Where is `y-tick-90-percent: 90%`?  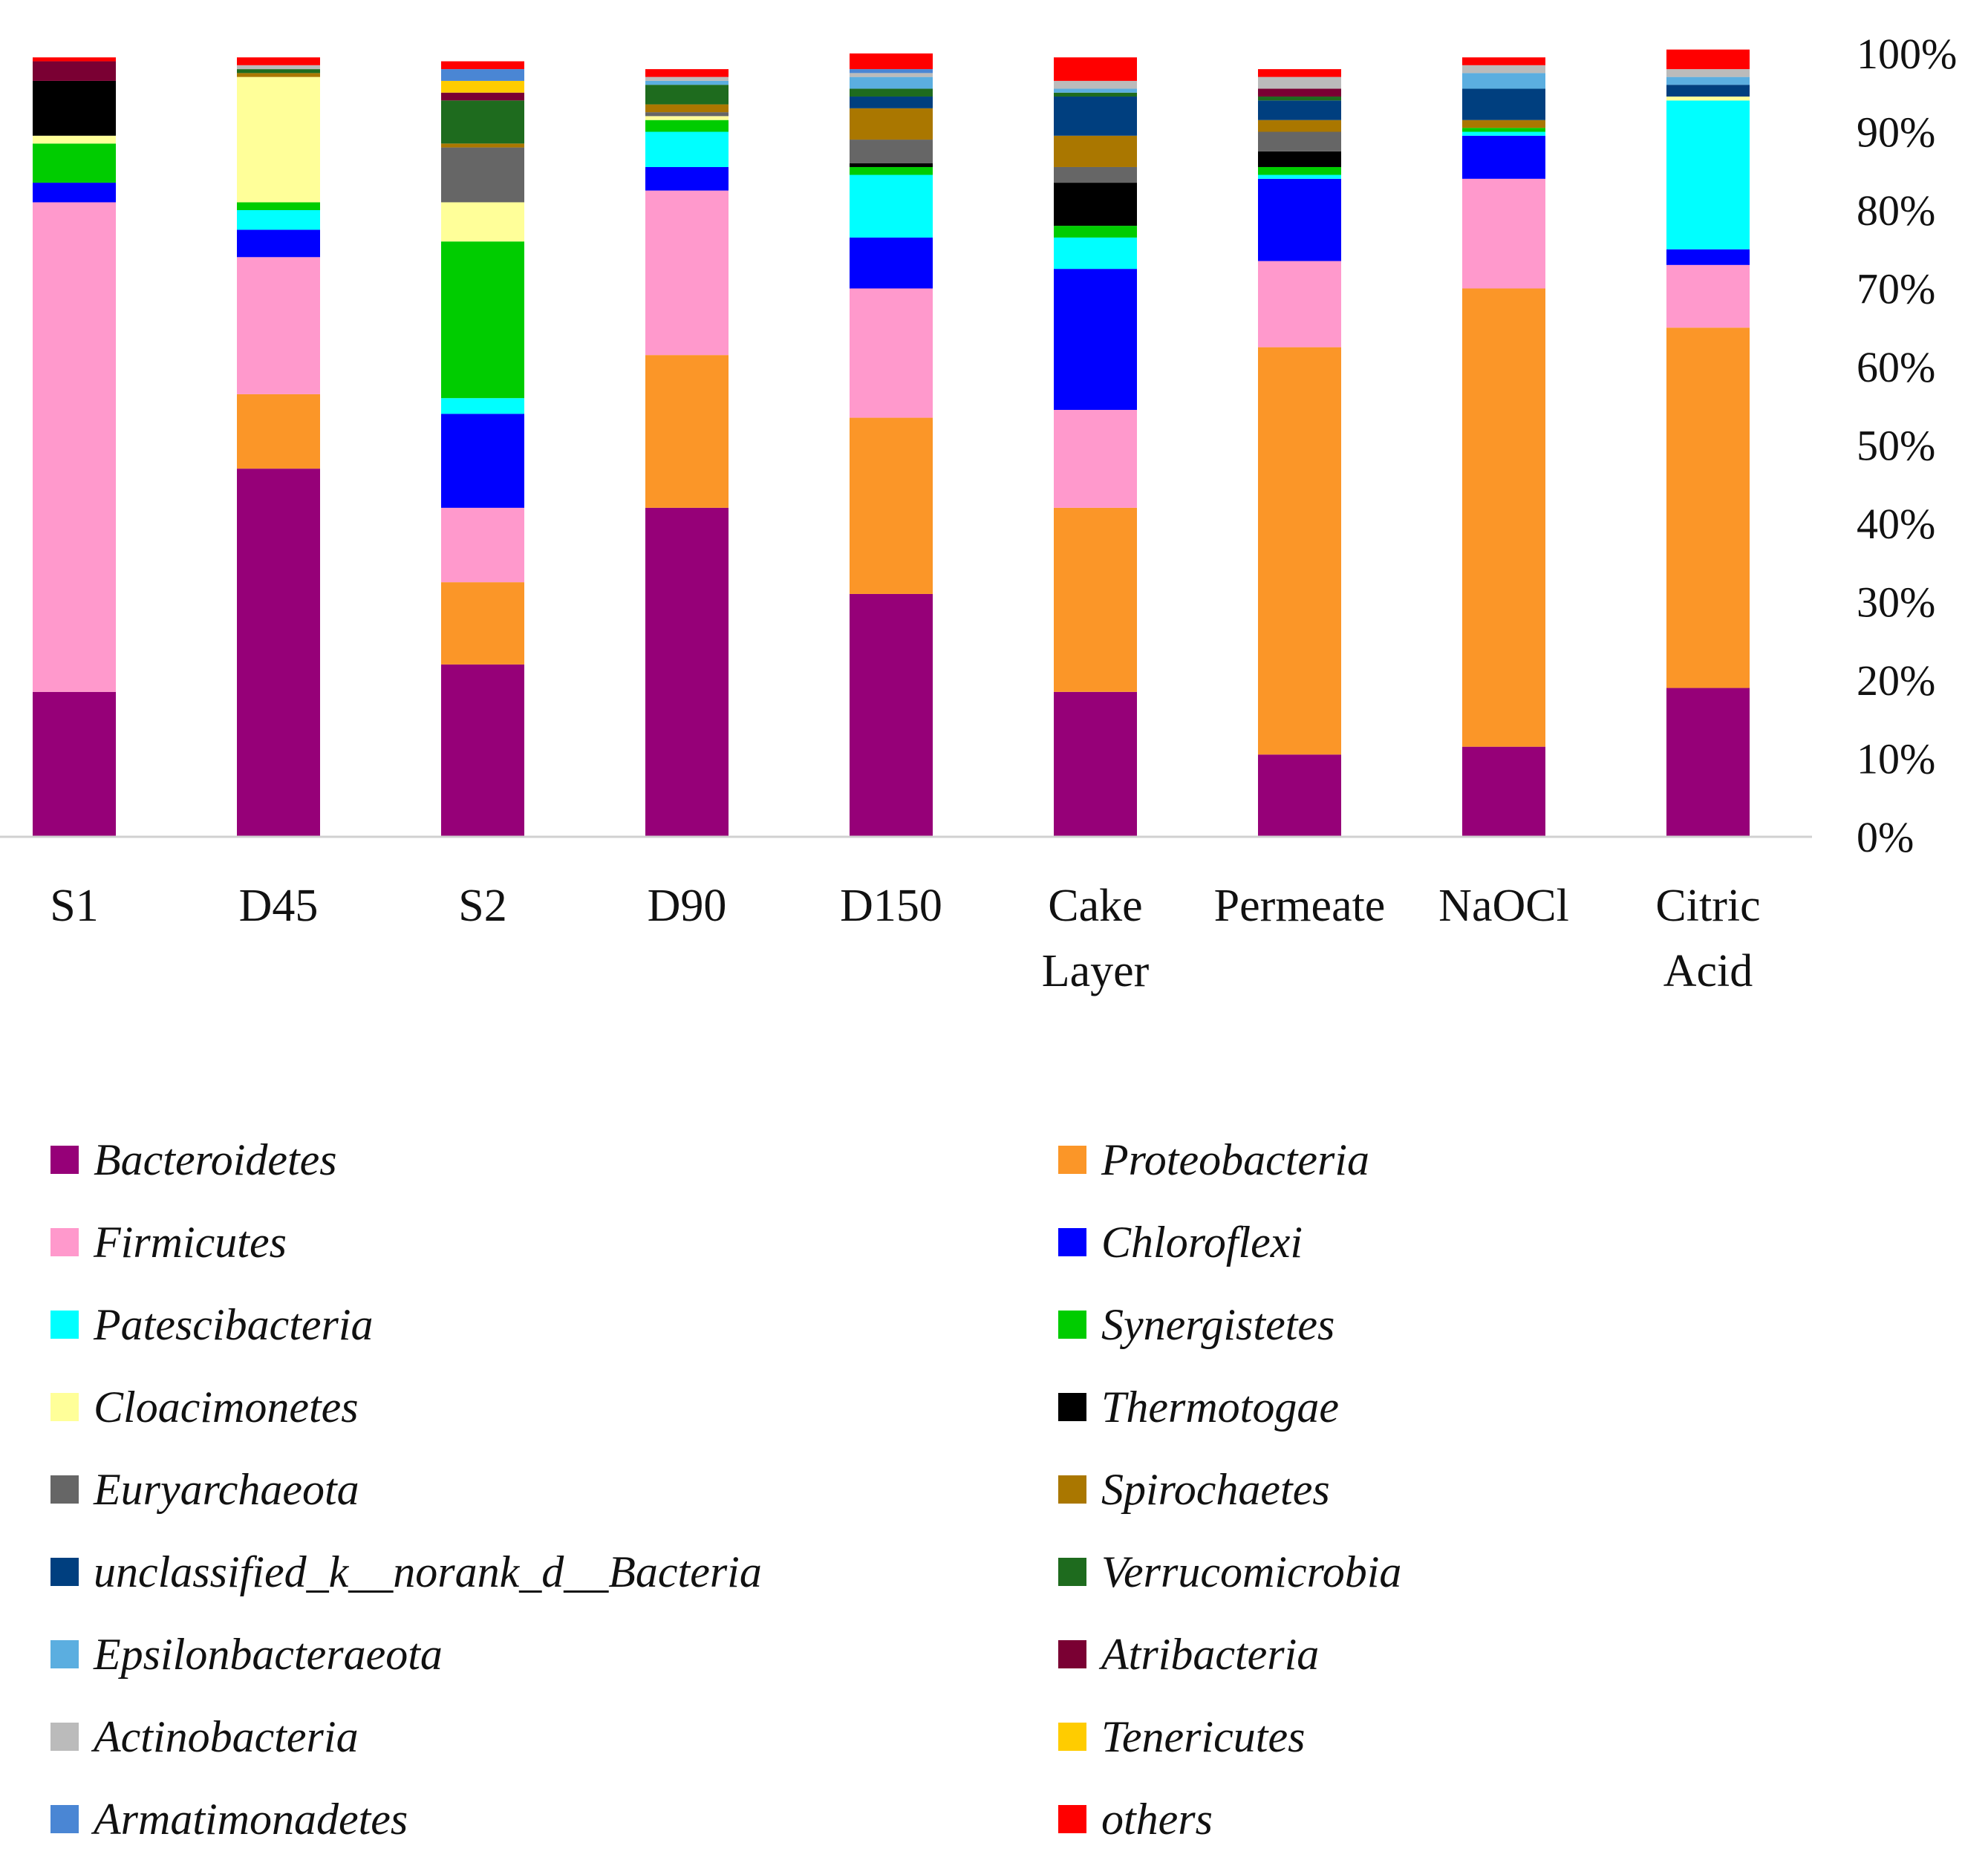
y-tick-90-percent: 90% is located at coordinates (1896, 132).